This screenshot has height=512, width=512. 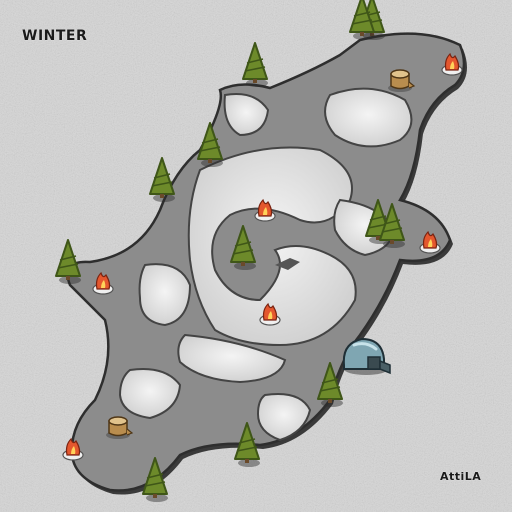 I want to click on shelter-icon, so click(x=366, y=356).